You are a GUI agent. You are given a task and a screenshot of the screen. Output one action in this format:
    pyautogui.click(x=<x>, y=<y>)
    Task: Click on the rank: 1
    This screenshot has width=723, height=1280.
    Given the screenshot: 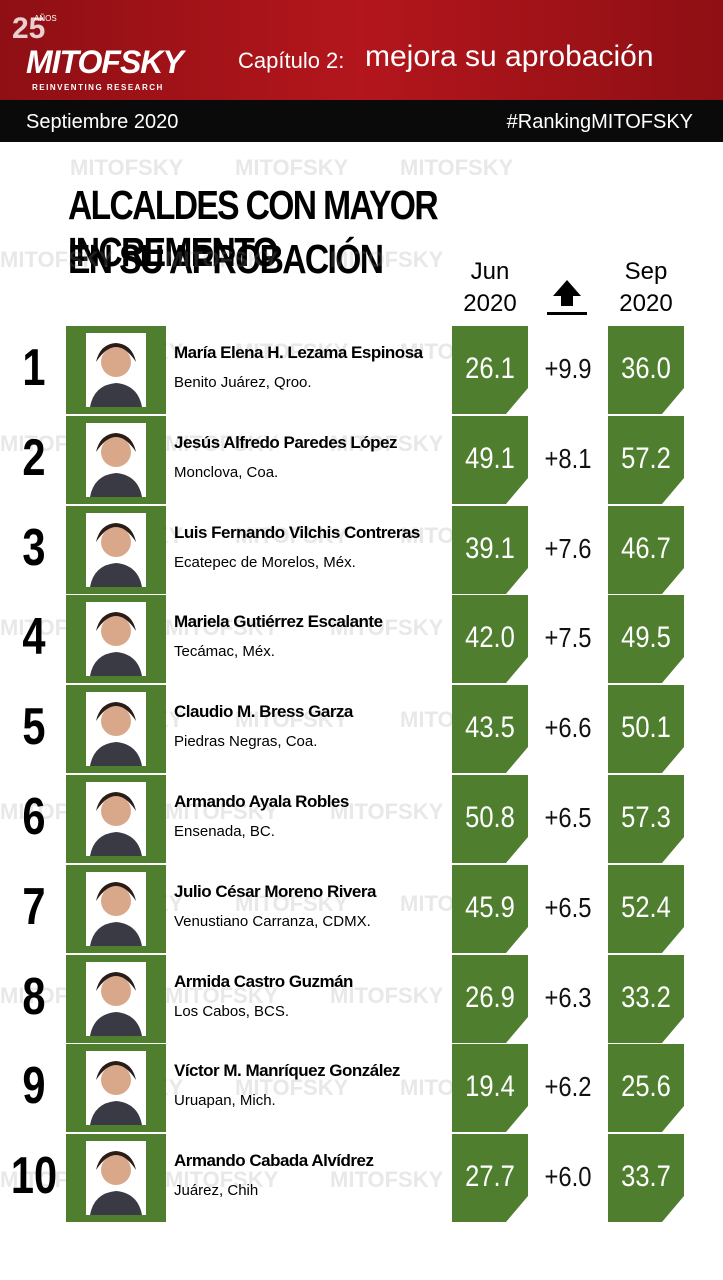 What is the action you would take?
    pyautogui.click(x=34, y=368)
    